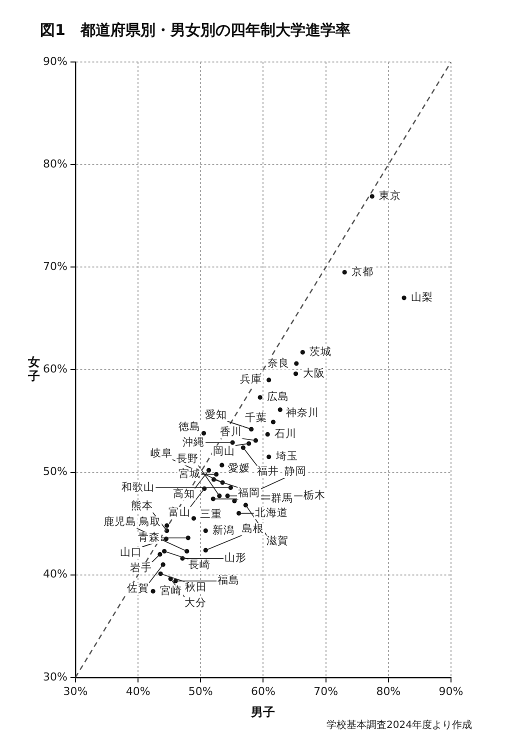  What do you see at coordinates (399, 725) in the screenshot?
I see `text: 学校基本調査2024年度より作成` at bounding box center [399, 725].